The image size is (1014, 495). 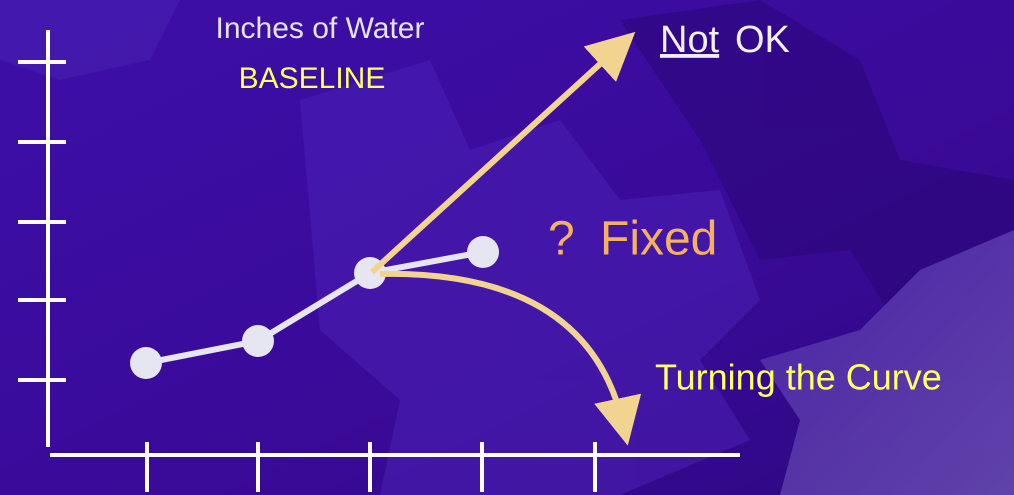 What do you see at coordinates (314, 307) in the screenshot?
I see `baseline-curve` at bounding box center [314, 307].